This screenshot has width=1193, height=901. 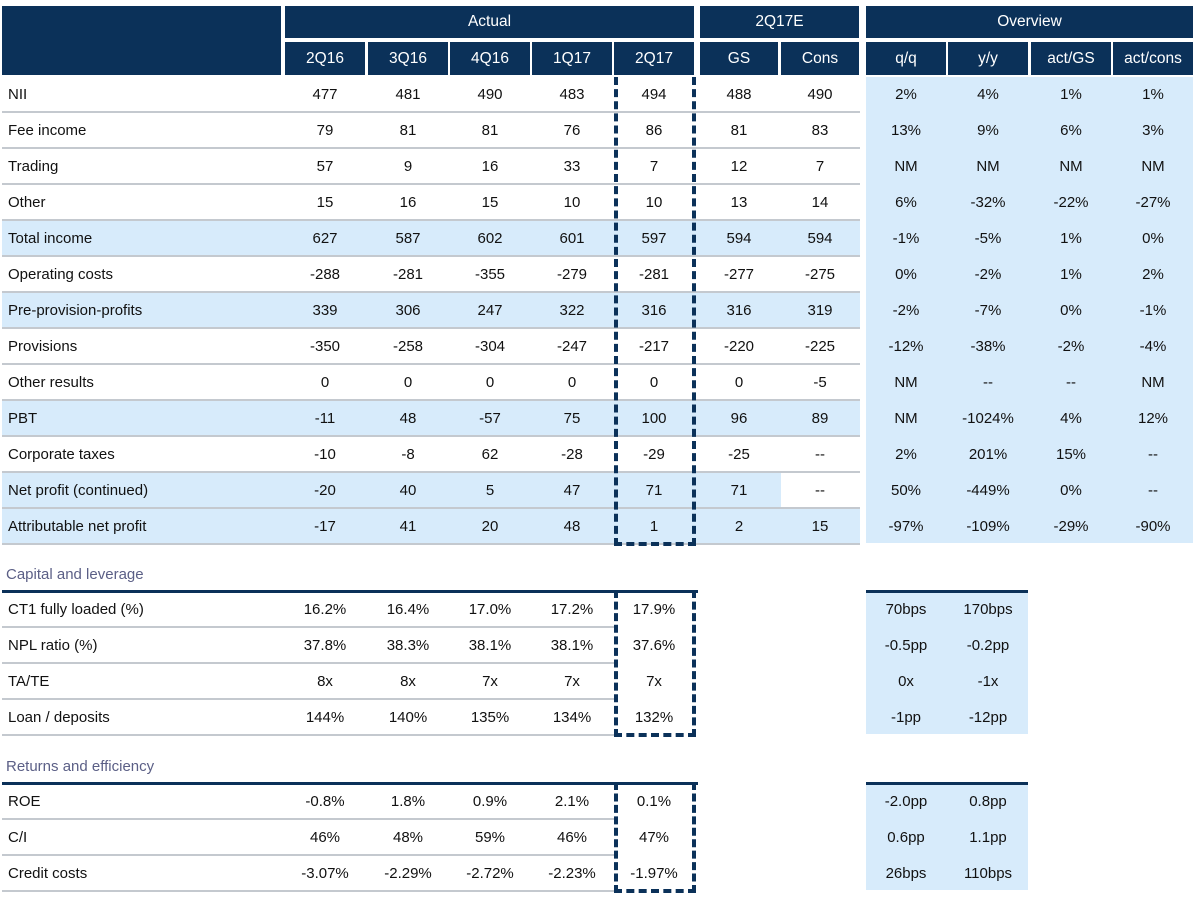 What do you see at coordinates (1153, 274) in the screenshot?
I see `overview-cell: 2%` at bounding box center [1153, 274].